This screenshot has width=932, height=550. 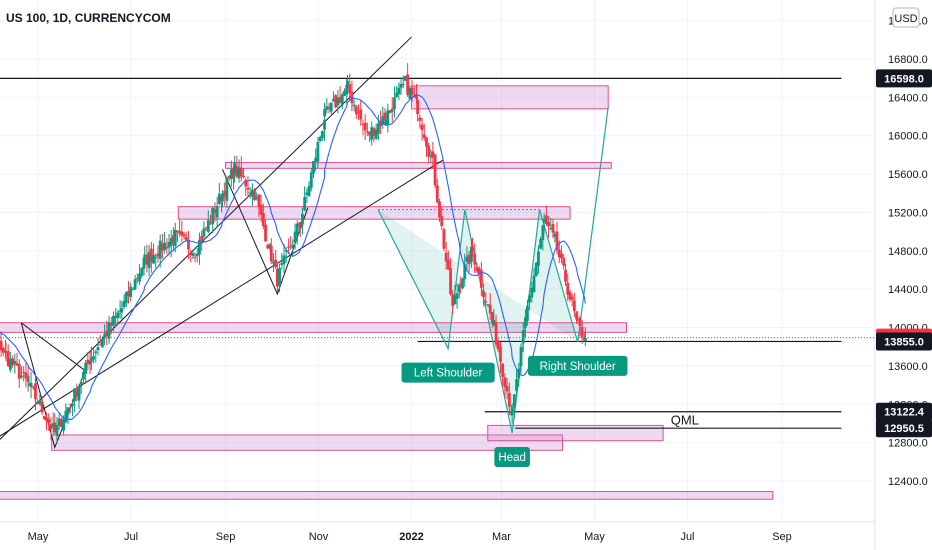 What do you see at coordinates (904, 78) in the screenshot?
I see `price-tag: 16598.0` at bounding box center [904, 78].